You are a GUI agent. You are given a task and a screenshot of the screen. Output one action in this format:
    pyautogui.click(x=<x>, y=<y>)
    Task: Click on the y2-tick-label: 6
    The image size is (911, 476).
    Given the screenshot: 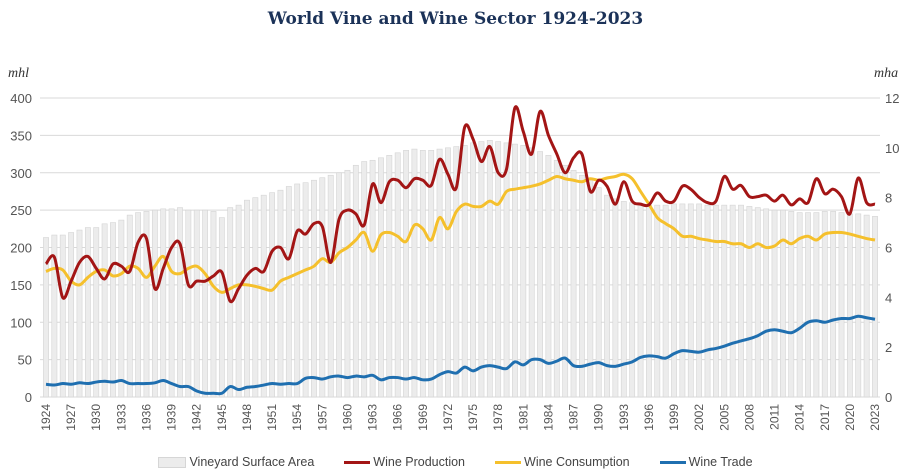 What is the action you would take?
    pyautogui.click(x=888, y=248)
    